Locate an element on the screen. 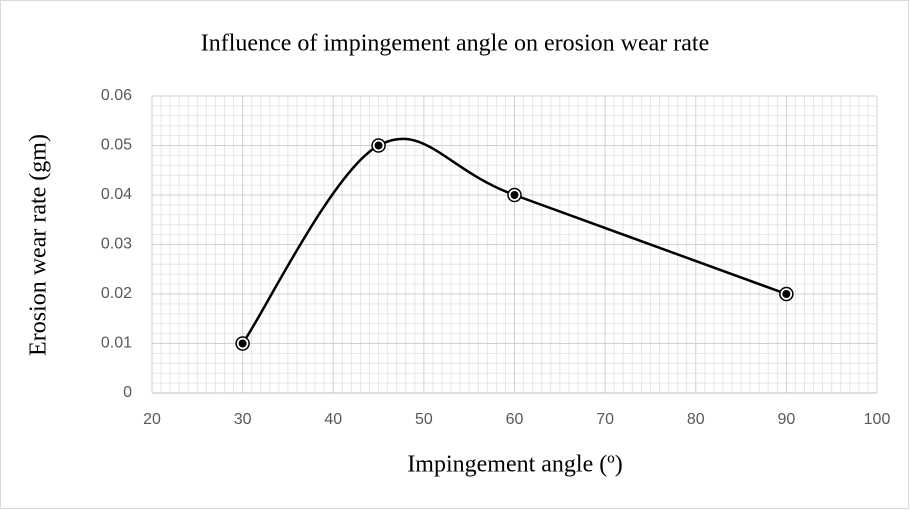  x-tick-label: 60 is located at coordinates (515, 419).